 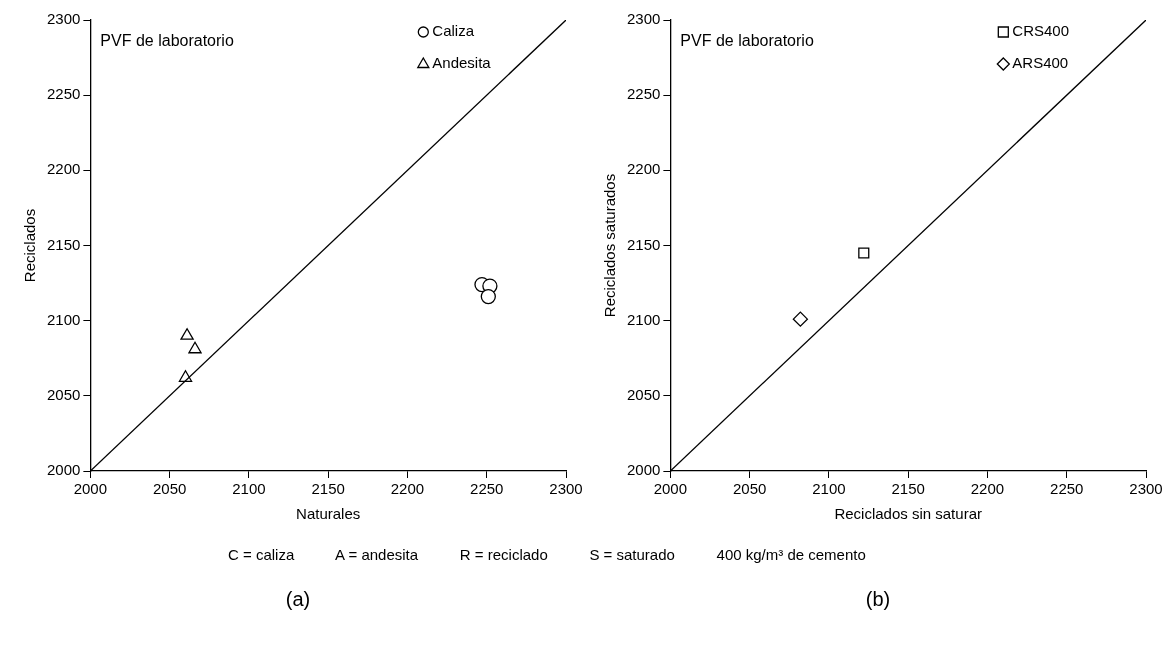 What do you see at coordinates (908, 514) in the screenshot?
I see `x-axis-title: Reciclados sin saturar` at bounding box center [908, 514].